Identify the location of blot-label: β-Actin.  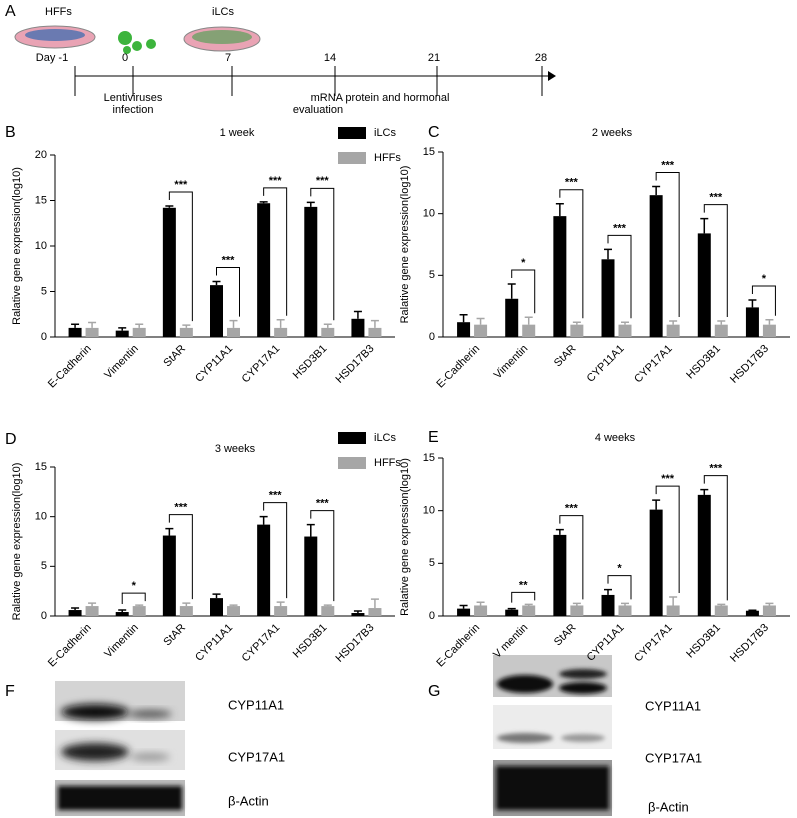
(668, 806).